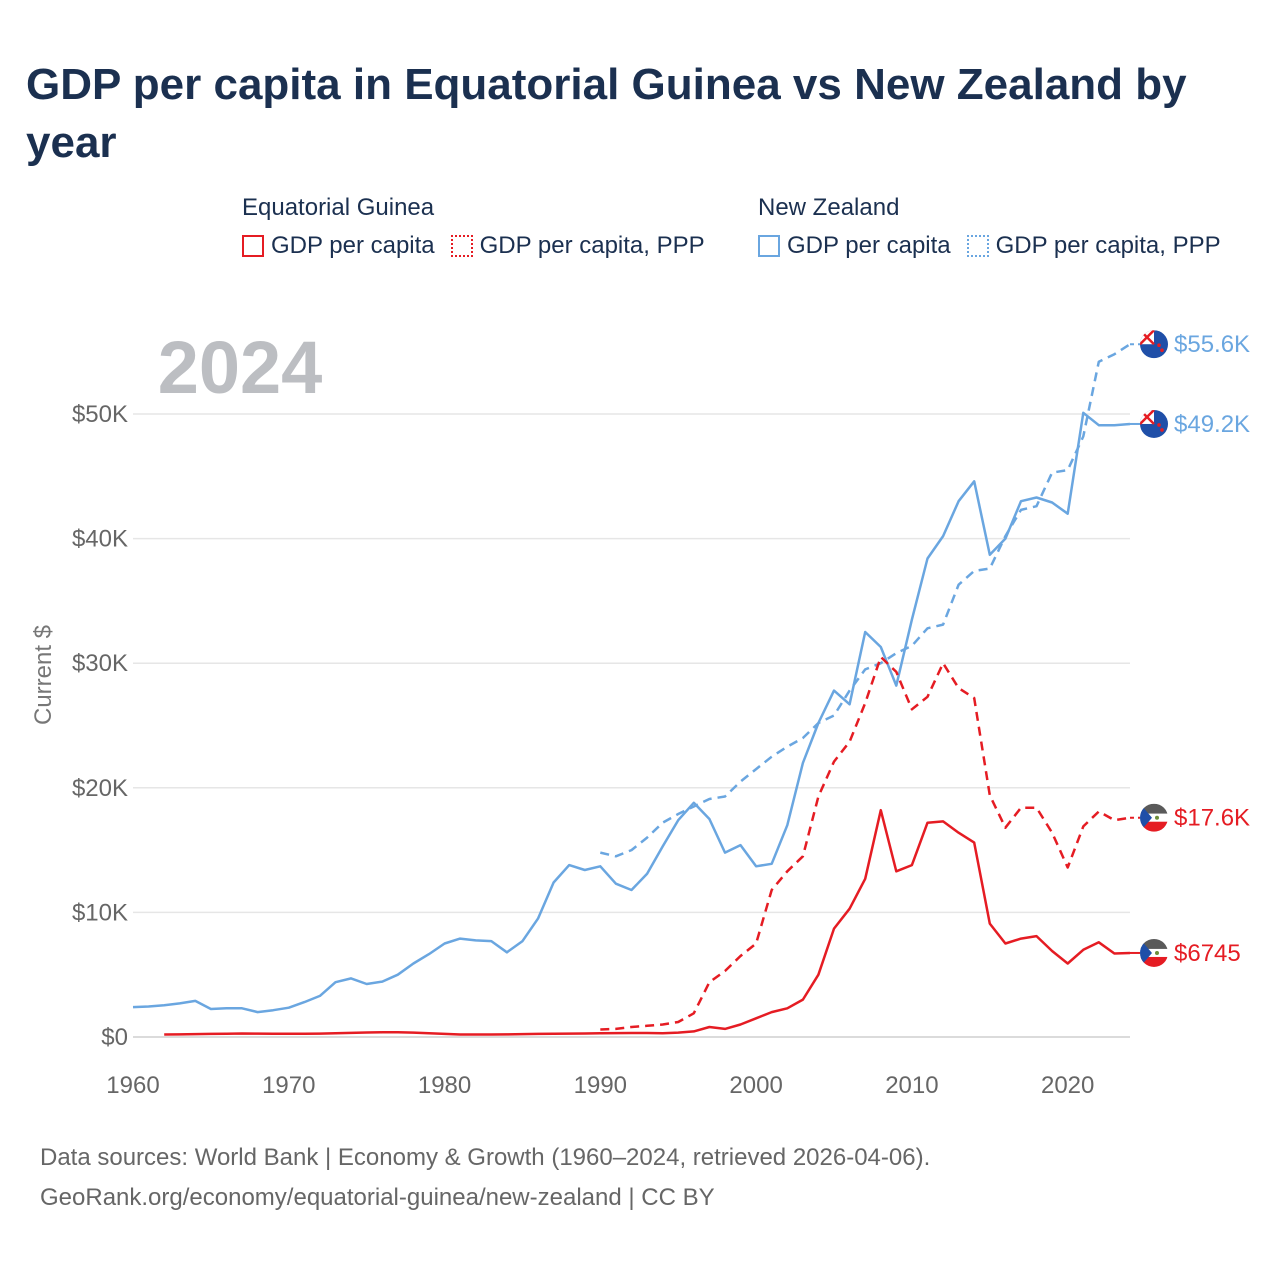 This screenshot has width=1280, height=1280. Describe the element at coordinates (240, 367) in the screenshot. I see `year-watermark: 2024` at that location.